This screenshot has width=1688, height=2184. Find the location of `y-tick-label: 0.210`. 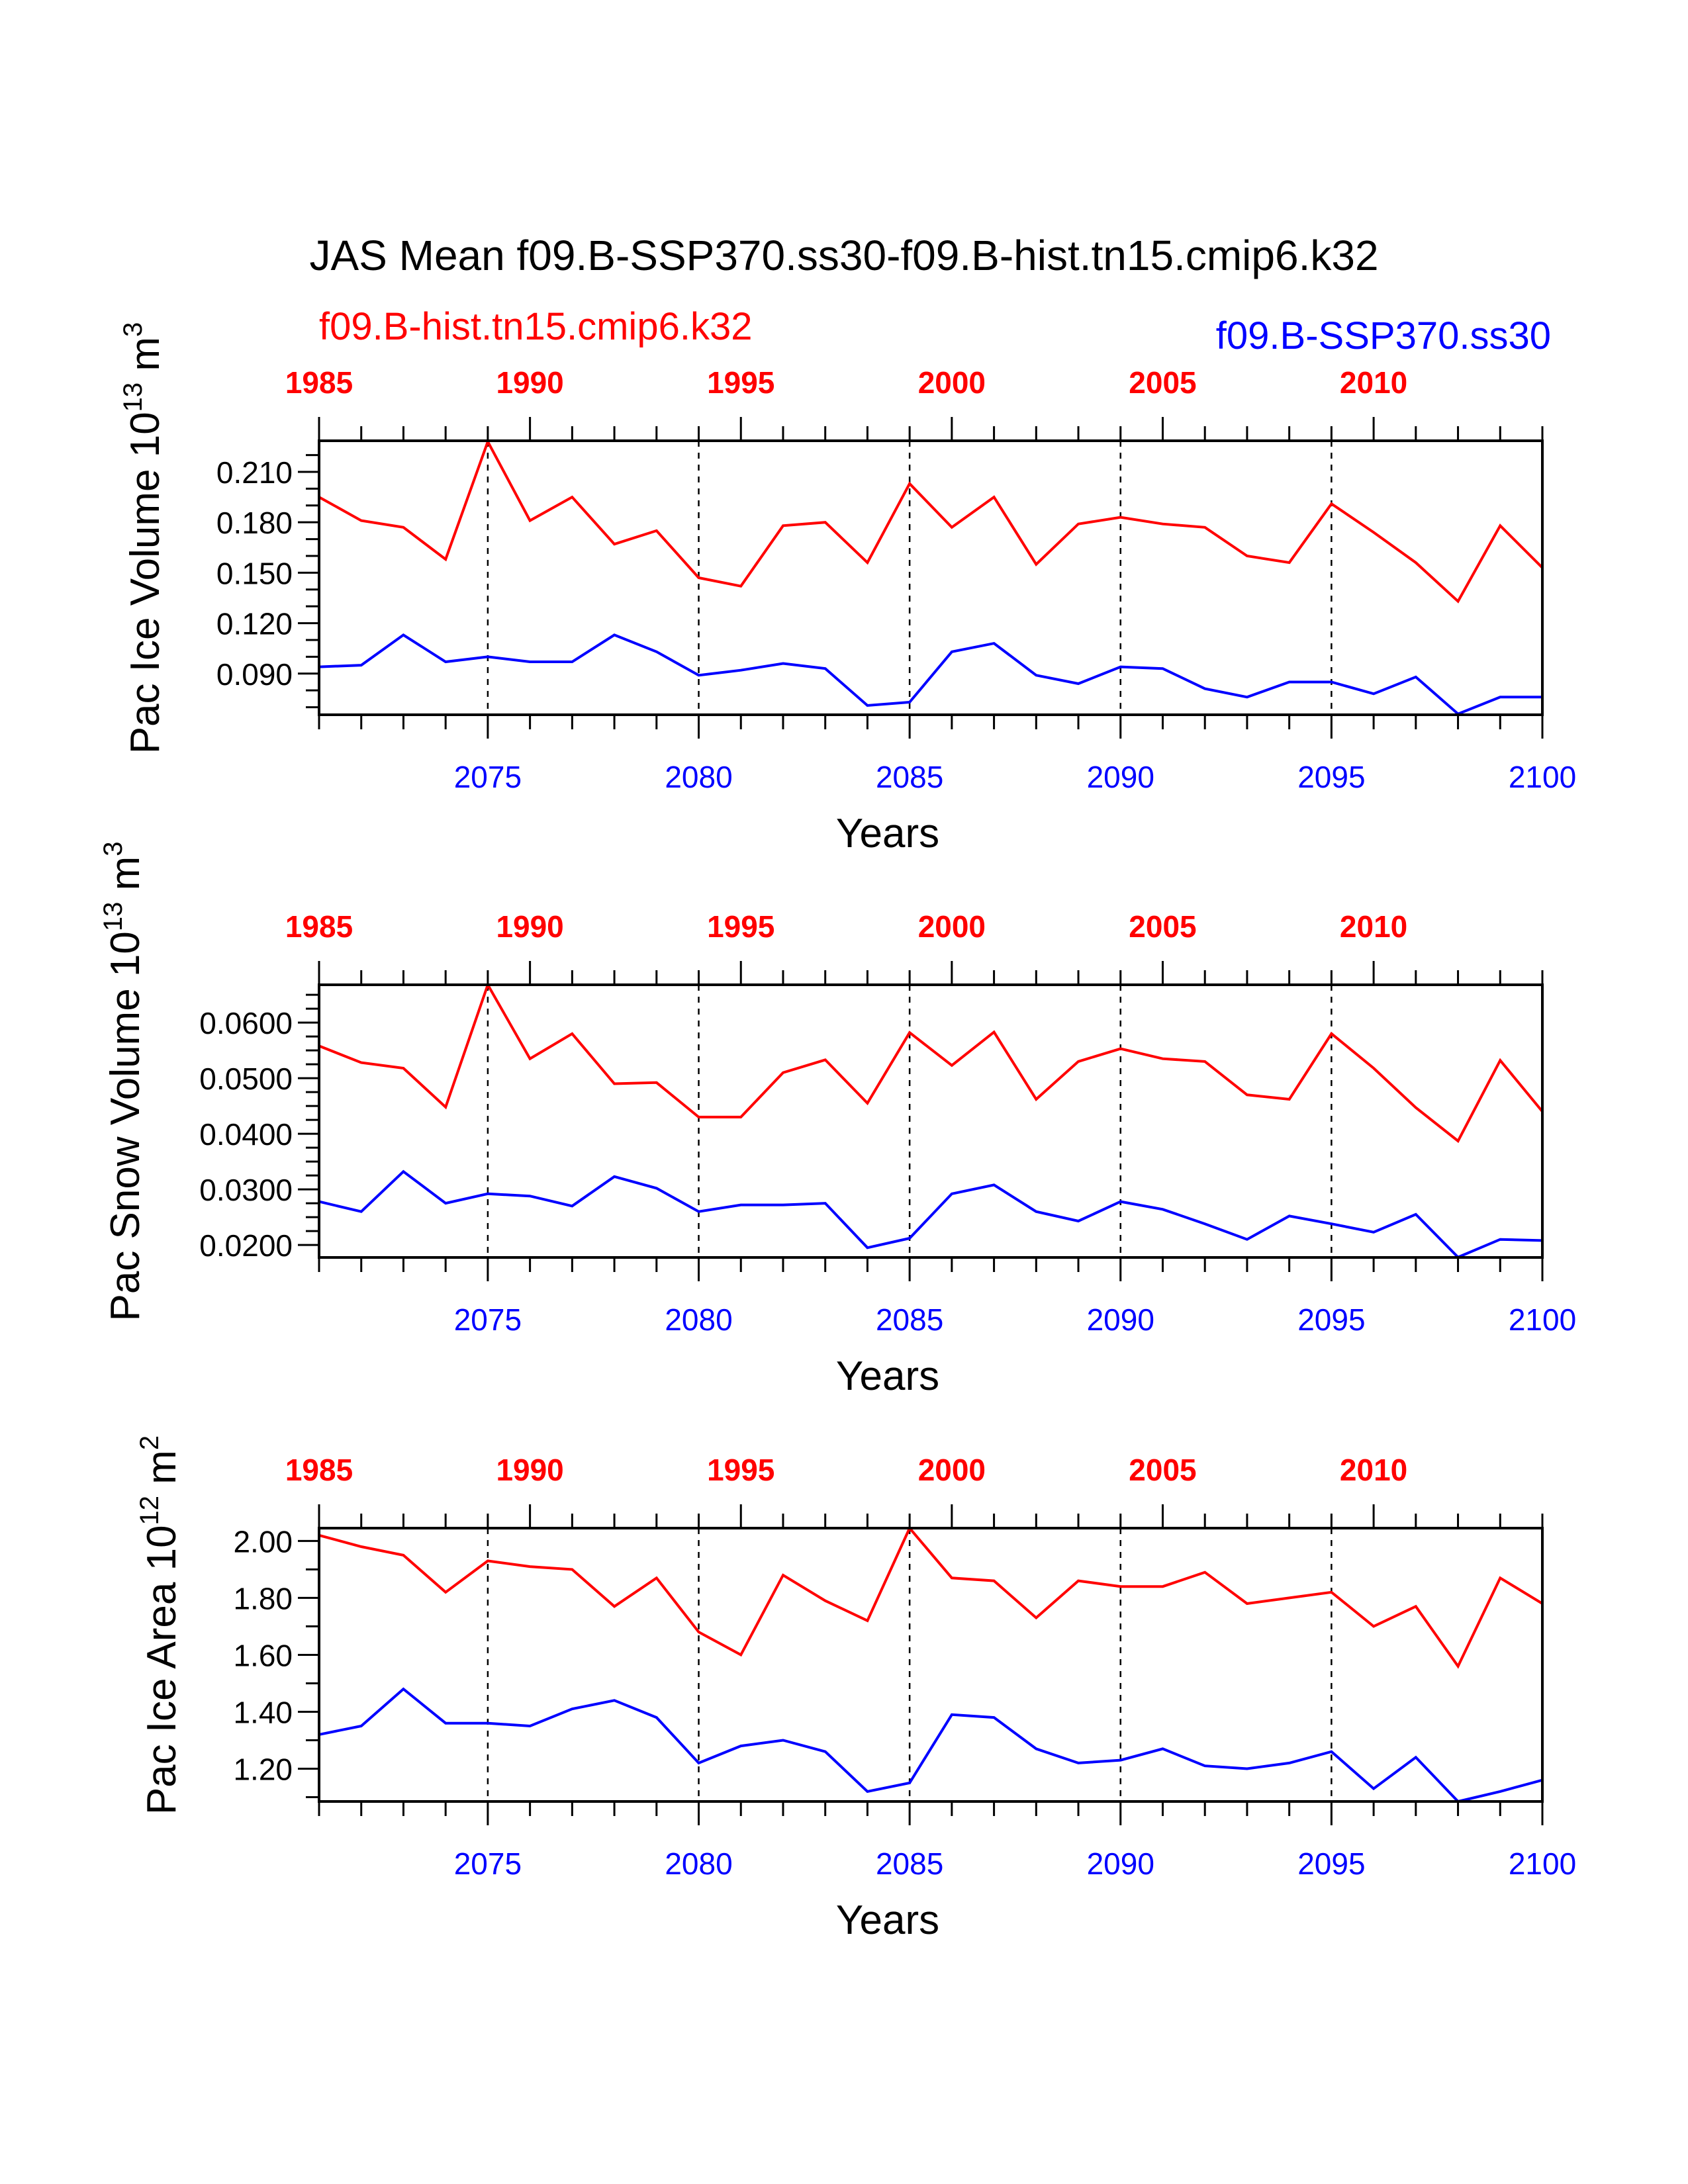

y-tick-label: 0.210 is located at coordinates (254, 472).